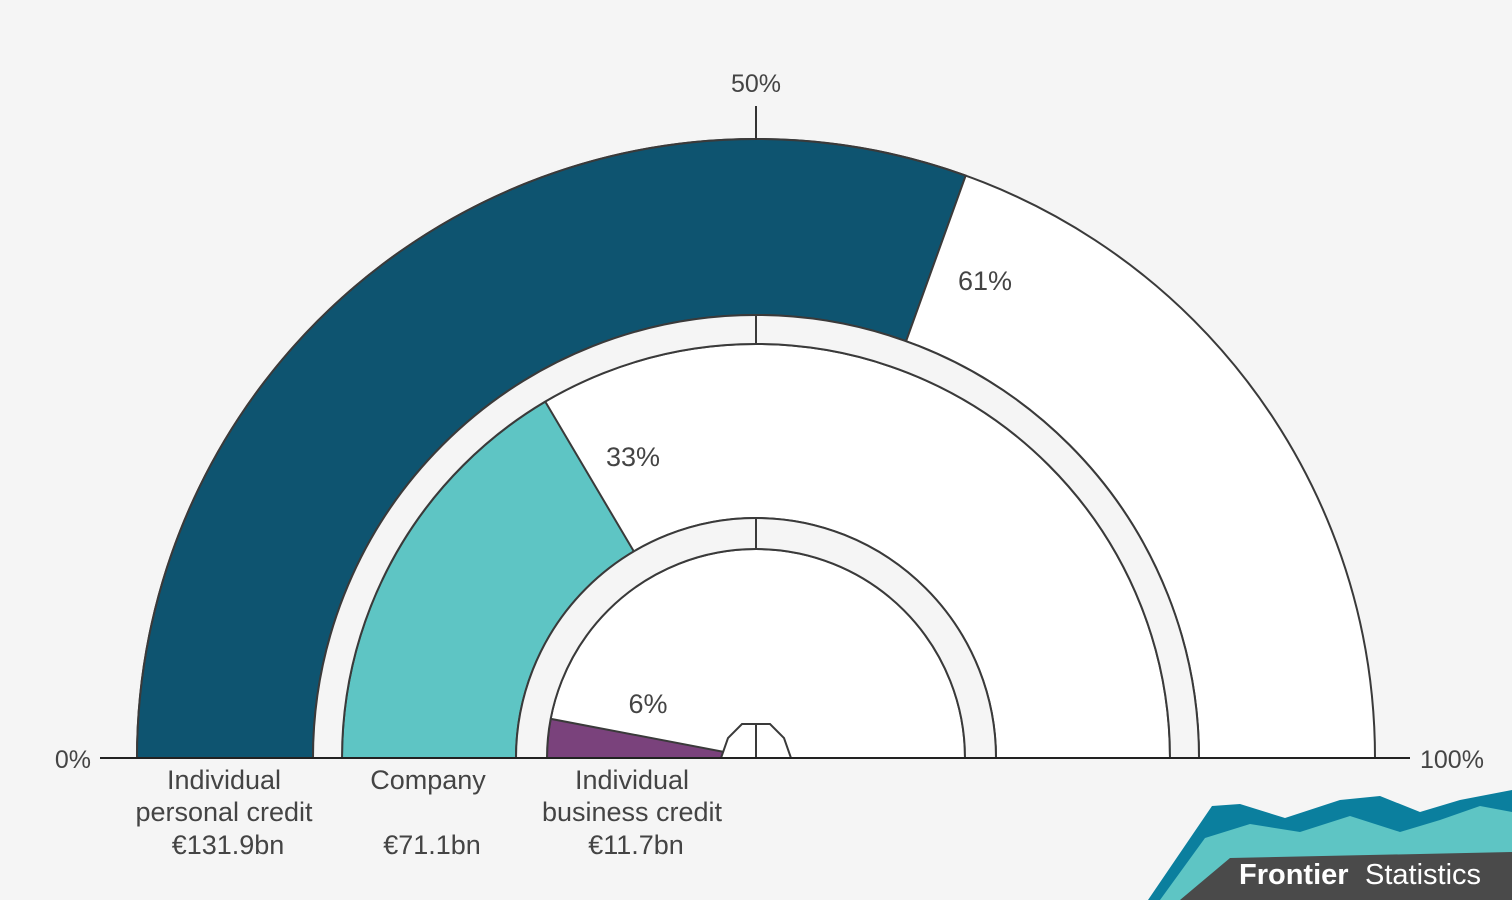  I want to click on logo-text-bold: Frontier, so click(1294, 875).